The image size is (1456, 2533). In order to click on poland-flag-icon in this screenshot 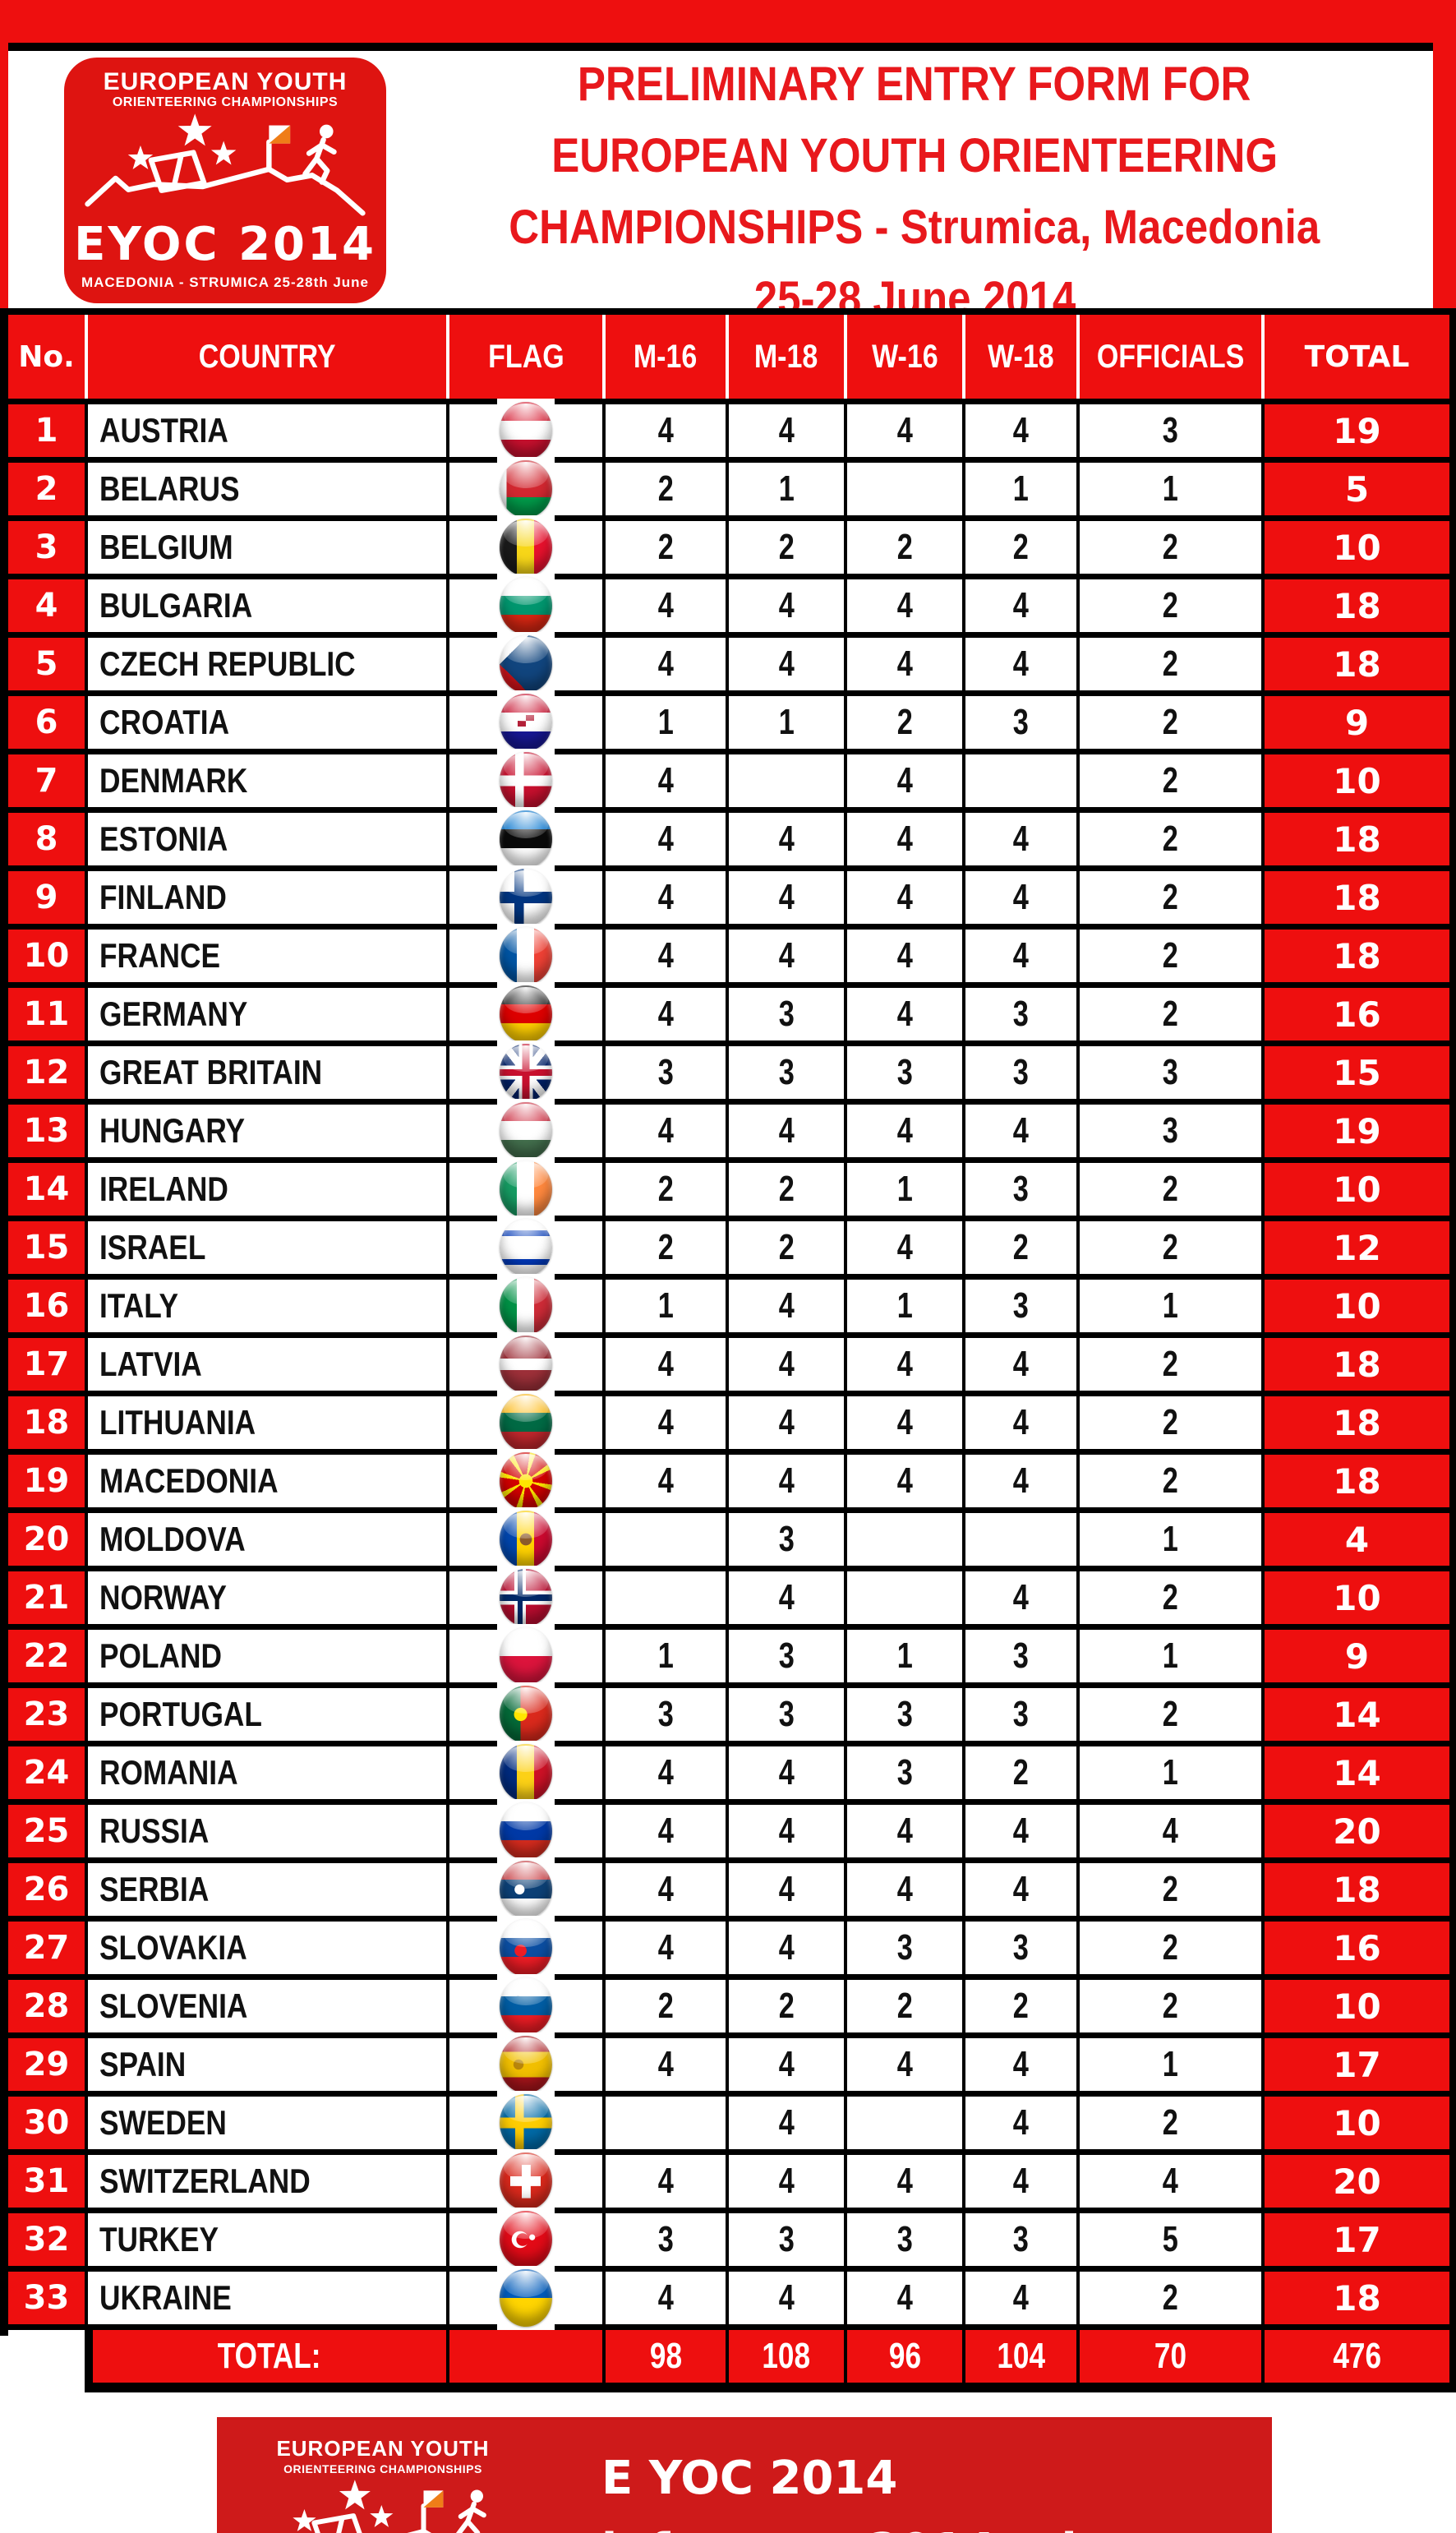, I will do `click(526, 1656)`.